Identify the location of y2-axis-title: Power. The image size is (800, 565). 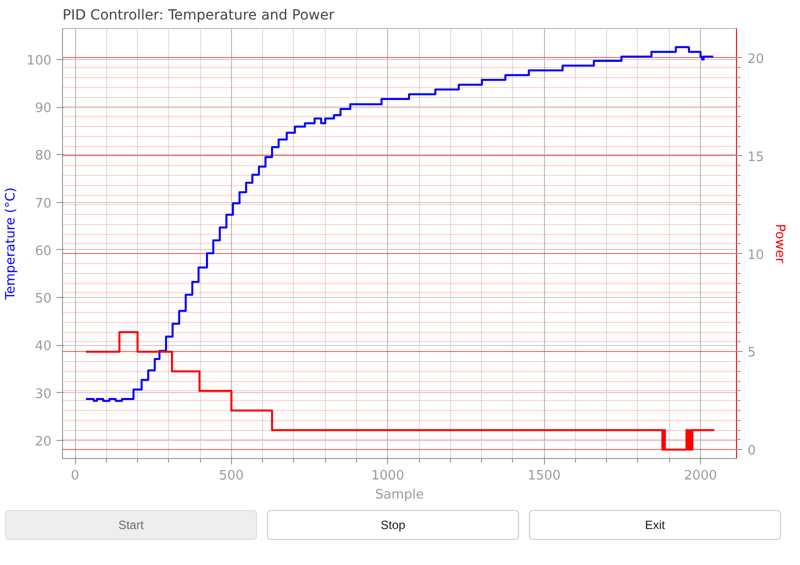
(780, 244).